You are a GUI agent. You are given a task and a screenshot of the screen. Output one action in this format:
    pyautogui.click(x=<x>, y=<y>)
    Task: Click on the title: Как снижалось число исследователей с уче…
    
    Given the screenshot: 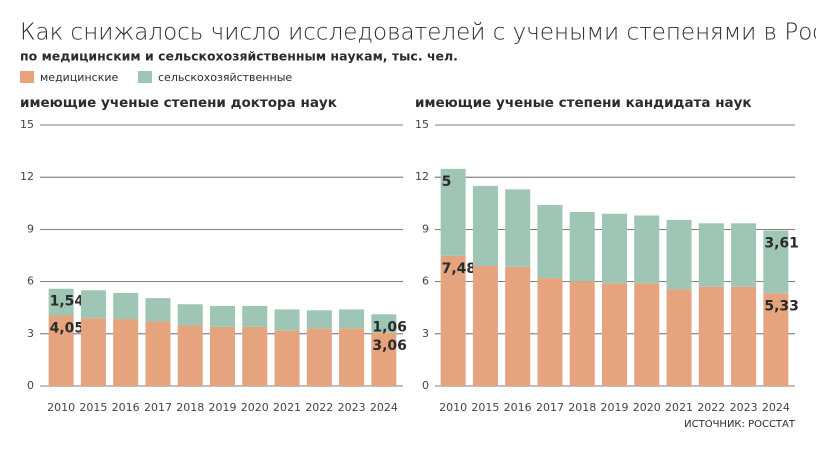 What is the action you would take?
    pyautogui.click(x=418, y=33)
    